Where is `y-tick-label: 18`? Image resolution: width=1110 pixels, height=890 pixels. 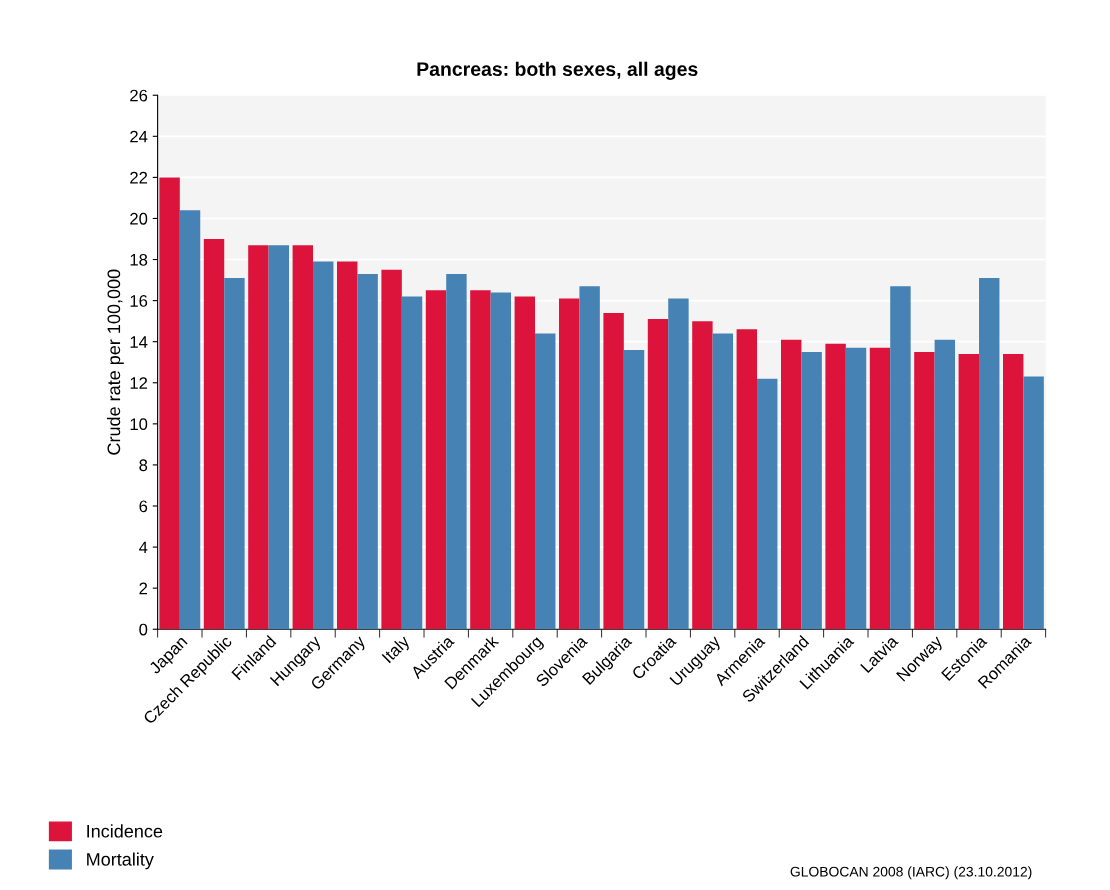 y-tick-label: 18 is located at coordinates (139, 259).